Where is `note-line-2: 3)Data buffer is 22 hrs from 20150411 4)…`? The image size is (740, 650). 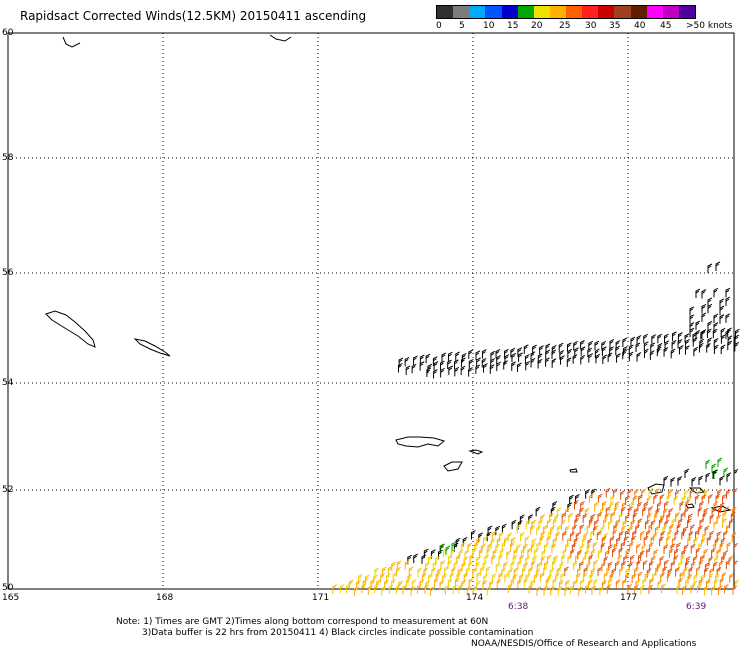 note-line-2: 3)Data buffer is 22 hrs from 20150411 4)… is located at coordinates (338, 633).